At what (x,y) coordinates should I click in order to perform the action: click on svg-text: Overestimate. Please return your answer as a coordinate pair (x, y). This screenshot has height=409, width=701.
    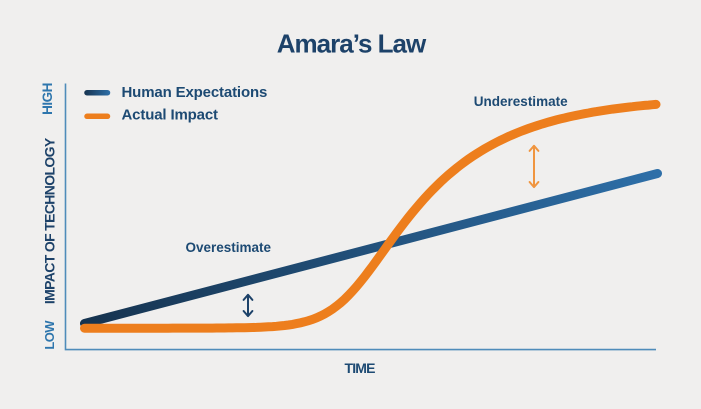
    Looking at the image, I should click on (229, 247).